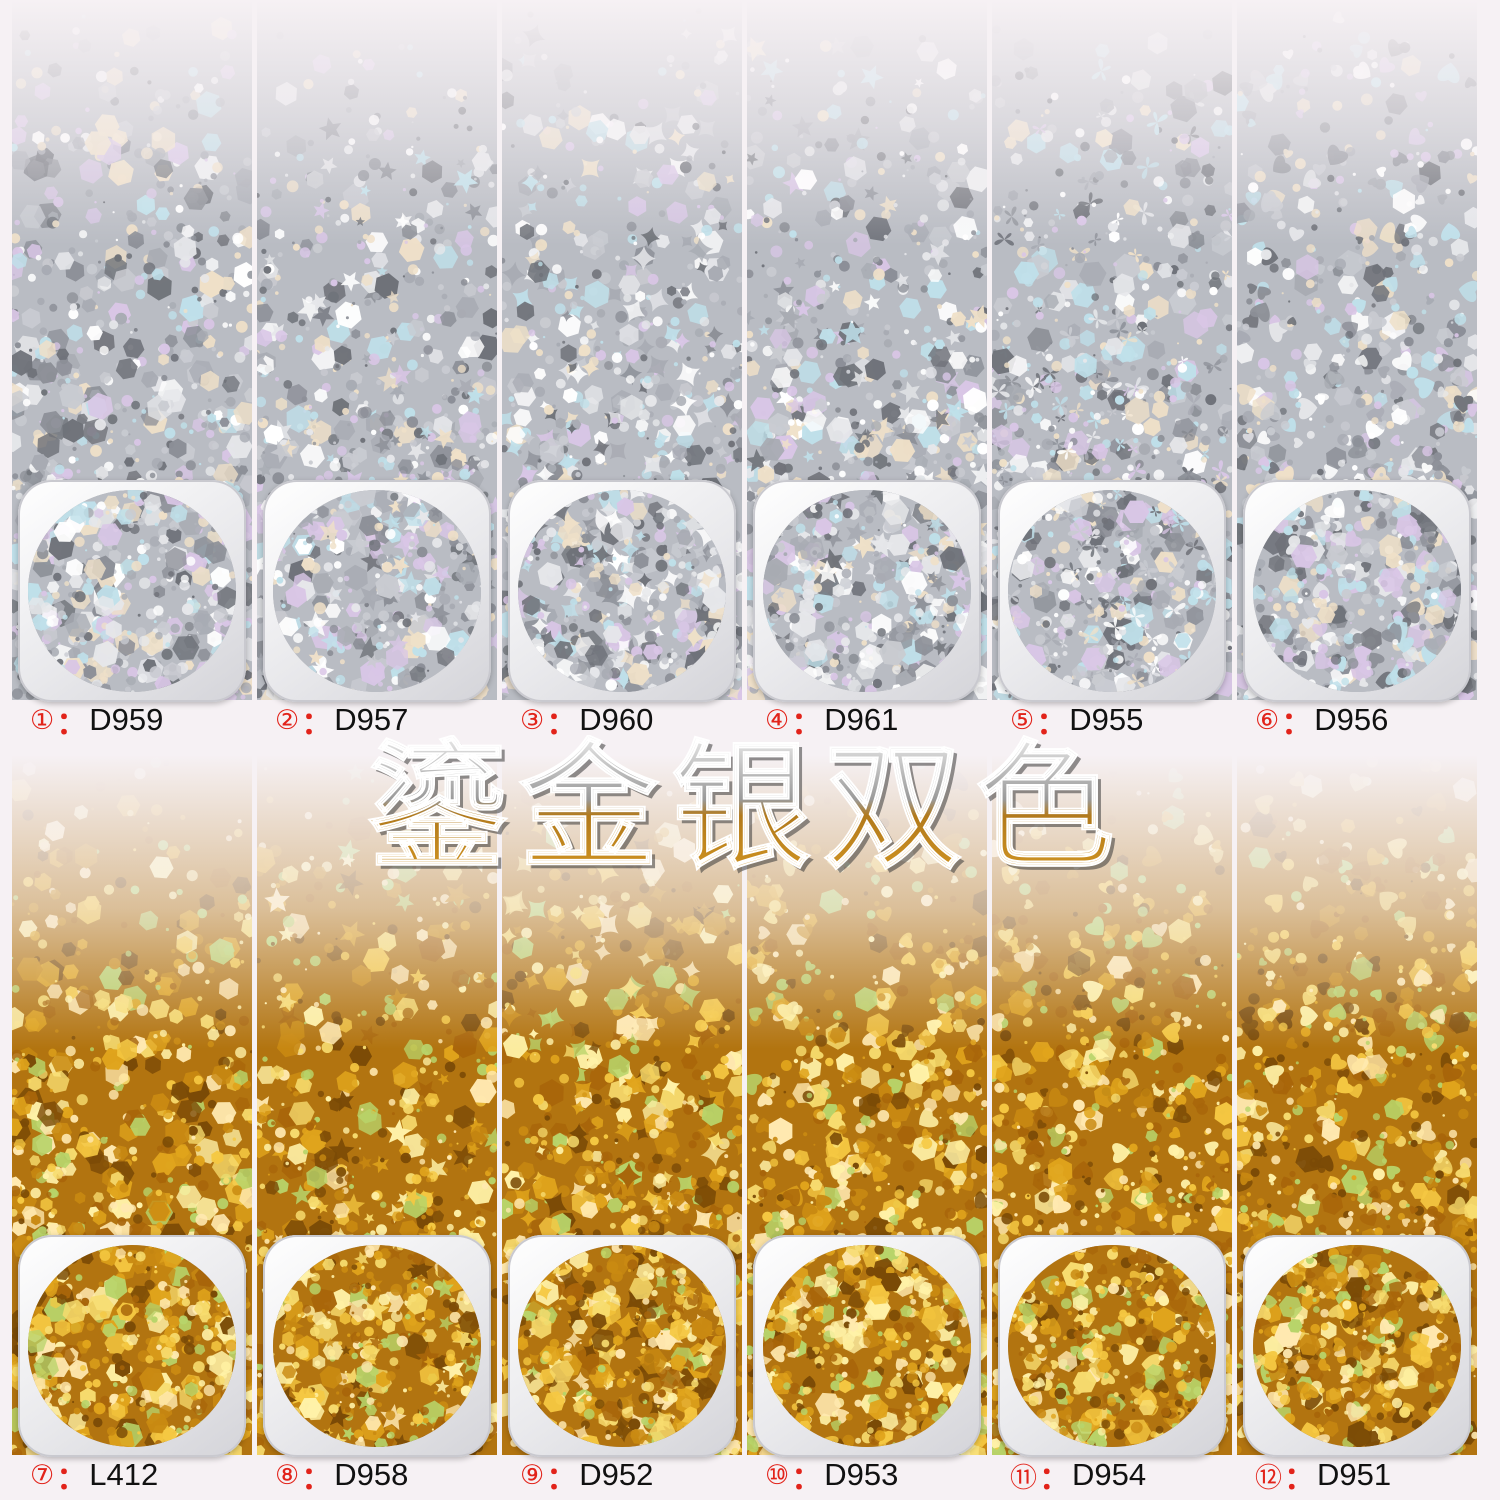 The width and height of the screenshot is (1500, 1500). I want to click on product-label: ⑪： D954, so click(1078, 1476).